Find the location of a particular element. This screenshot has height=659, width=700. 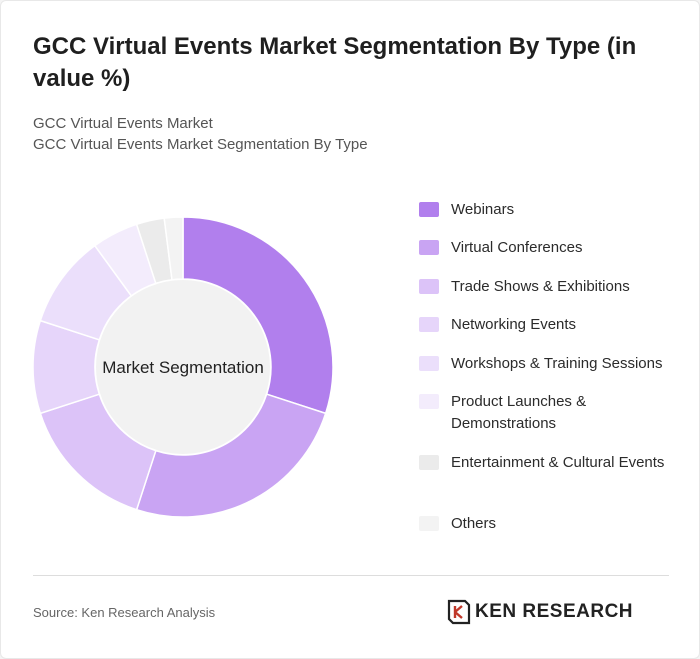

ken-research-logo-text: KEN RESEARCH is located at coordinates (554, 611).